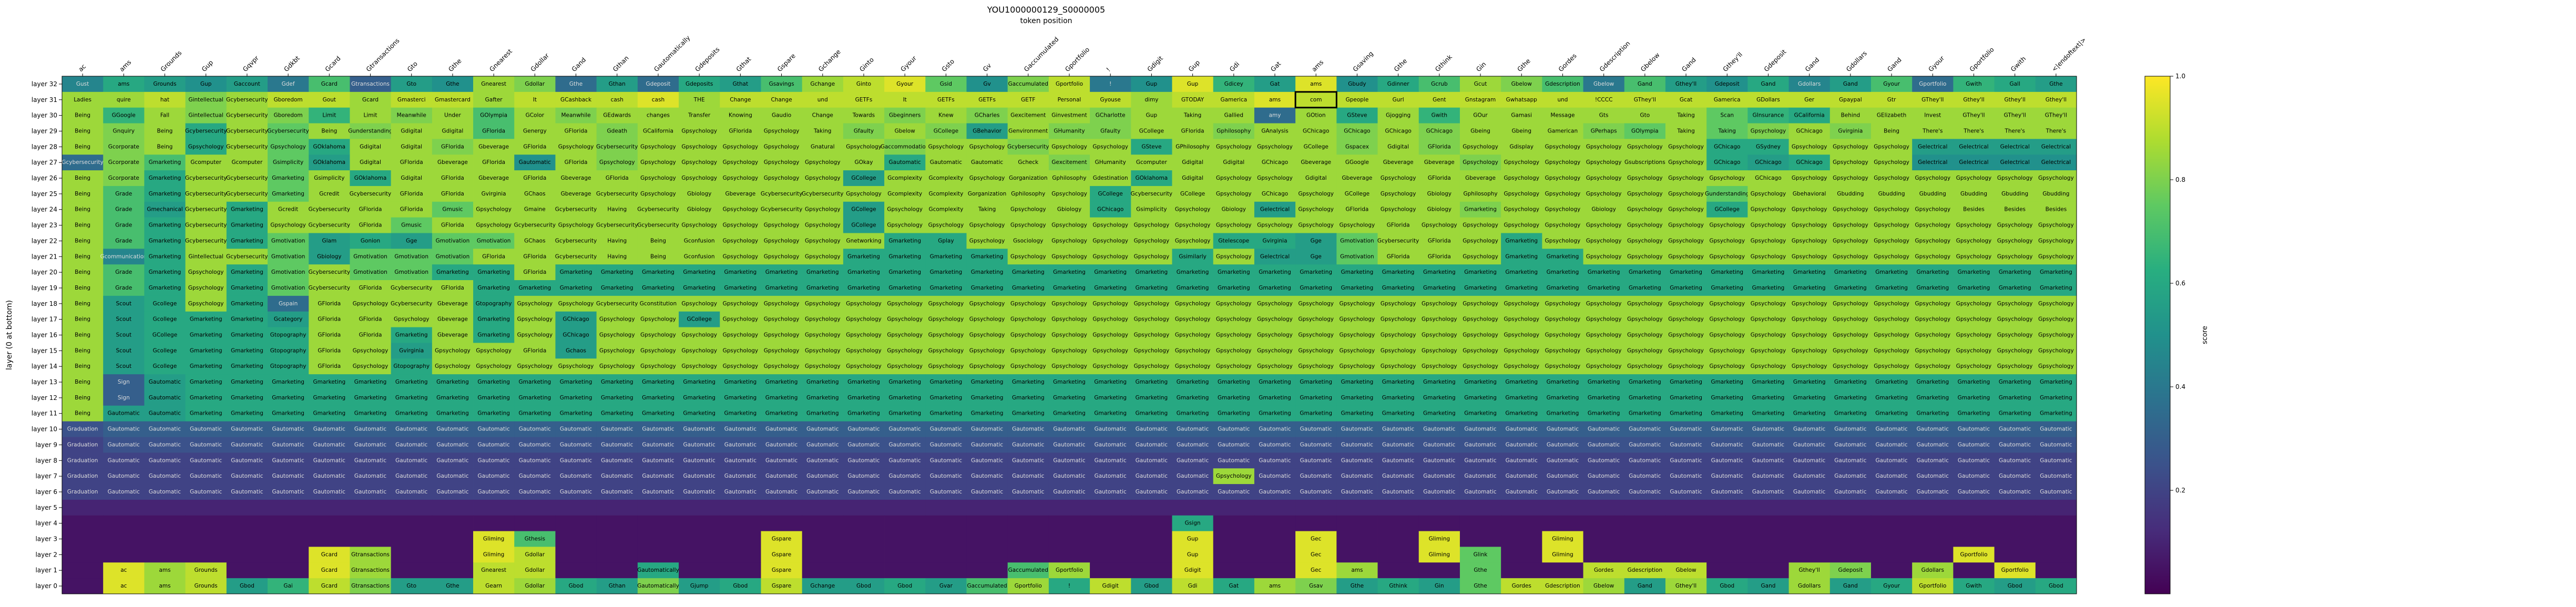 Image resolution: width=2576 pixels, height=607 pixels. What do you see at coordinates (493, 570) in the screenshot?
I see `cell-token-label: Gnearest` at bounding box center [493, 570].